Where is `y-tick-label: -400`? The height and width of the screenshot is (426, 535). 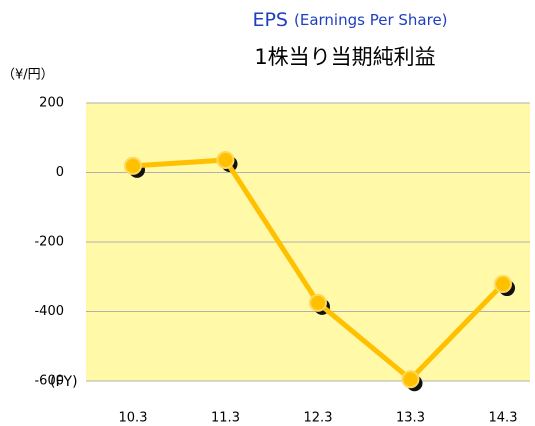 y-tick-label: -400 is located at coordinates (49, 311).